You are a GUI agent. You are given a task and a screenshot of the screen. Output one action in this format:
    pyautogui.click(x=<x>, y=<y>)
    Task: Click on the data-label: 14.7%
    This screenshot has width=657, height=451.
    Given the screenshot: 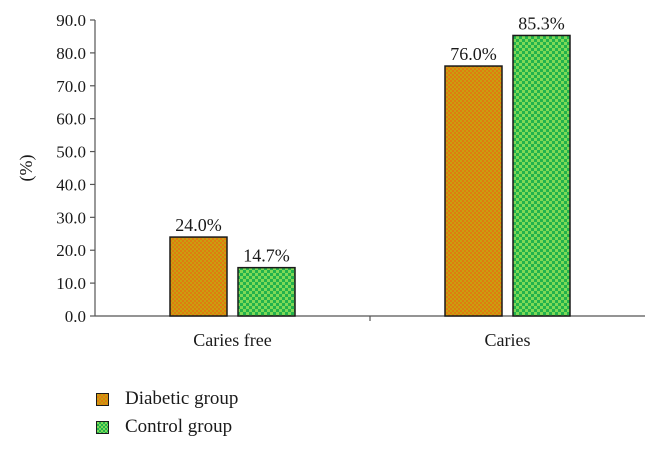 What is the action you would take?
    pyautogui.click(x=266, y=256)
    